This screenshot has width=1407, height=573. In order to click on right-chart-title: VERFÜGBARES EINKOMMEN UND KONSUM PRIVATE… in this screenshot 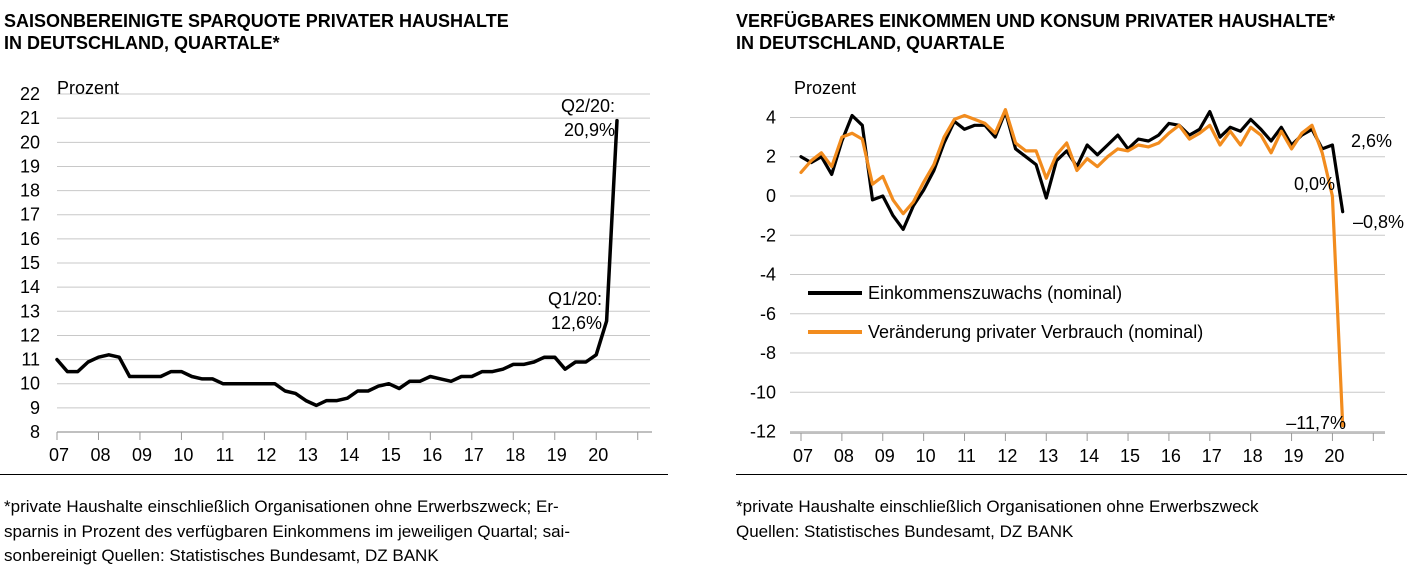, I will do `click(1035, 32)`.